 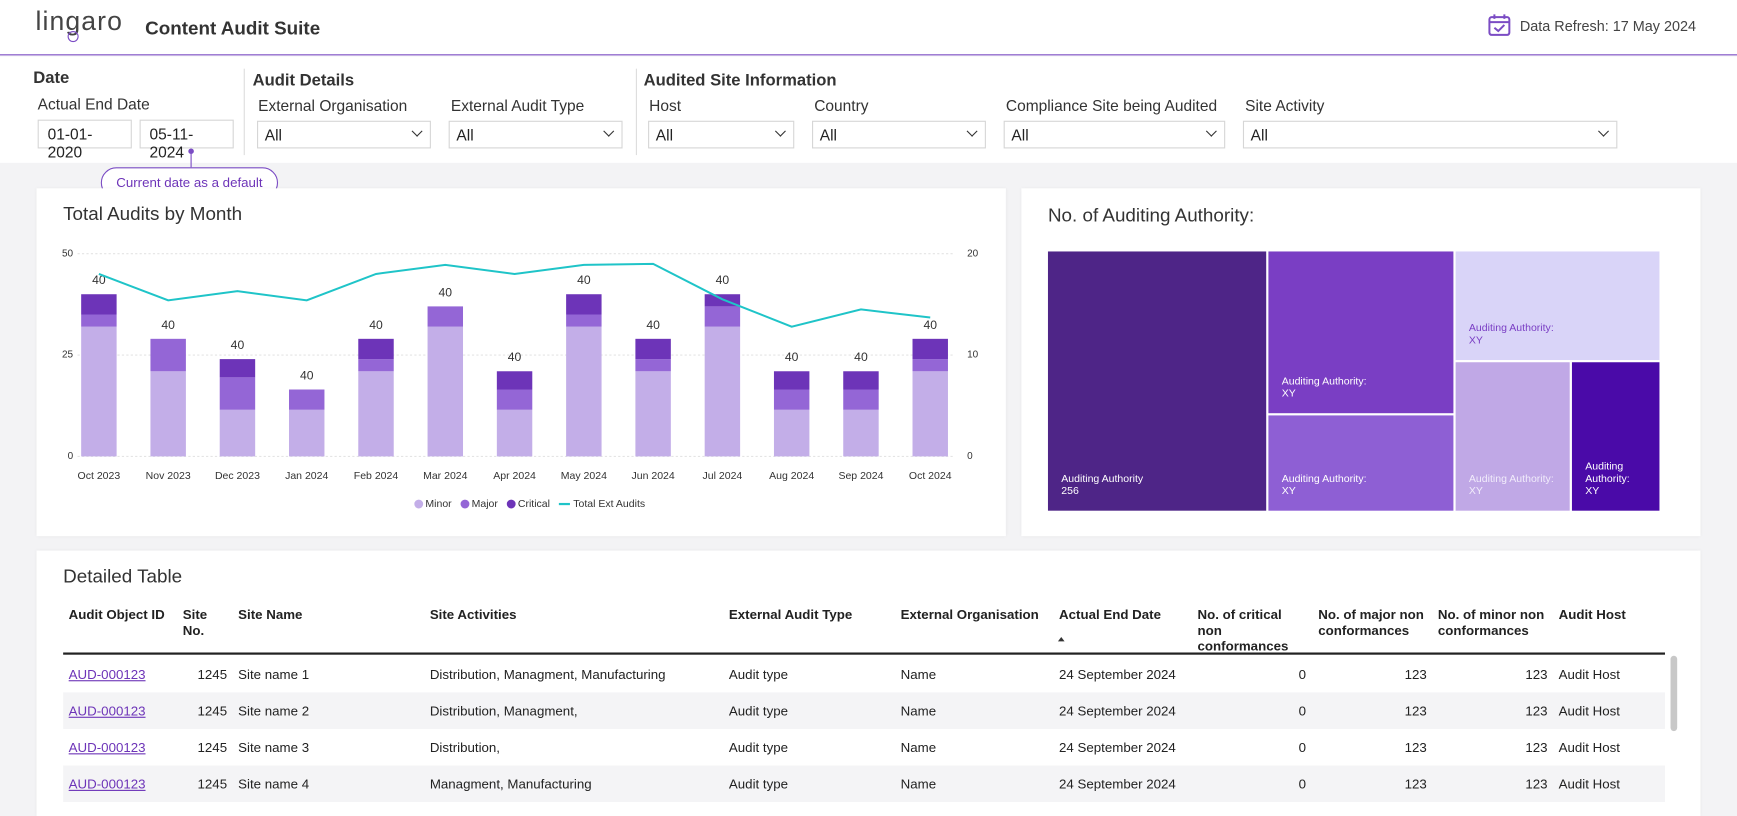 What do you see at coordinates (168, 476) in the screenshot?
I see `x-tick-label: Nov 2023` at bounding box center [168, 476].